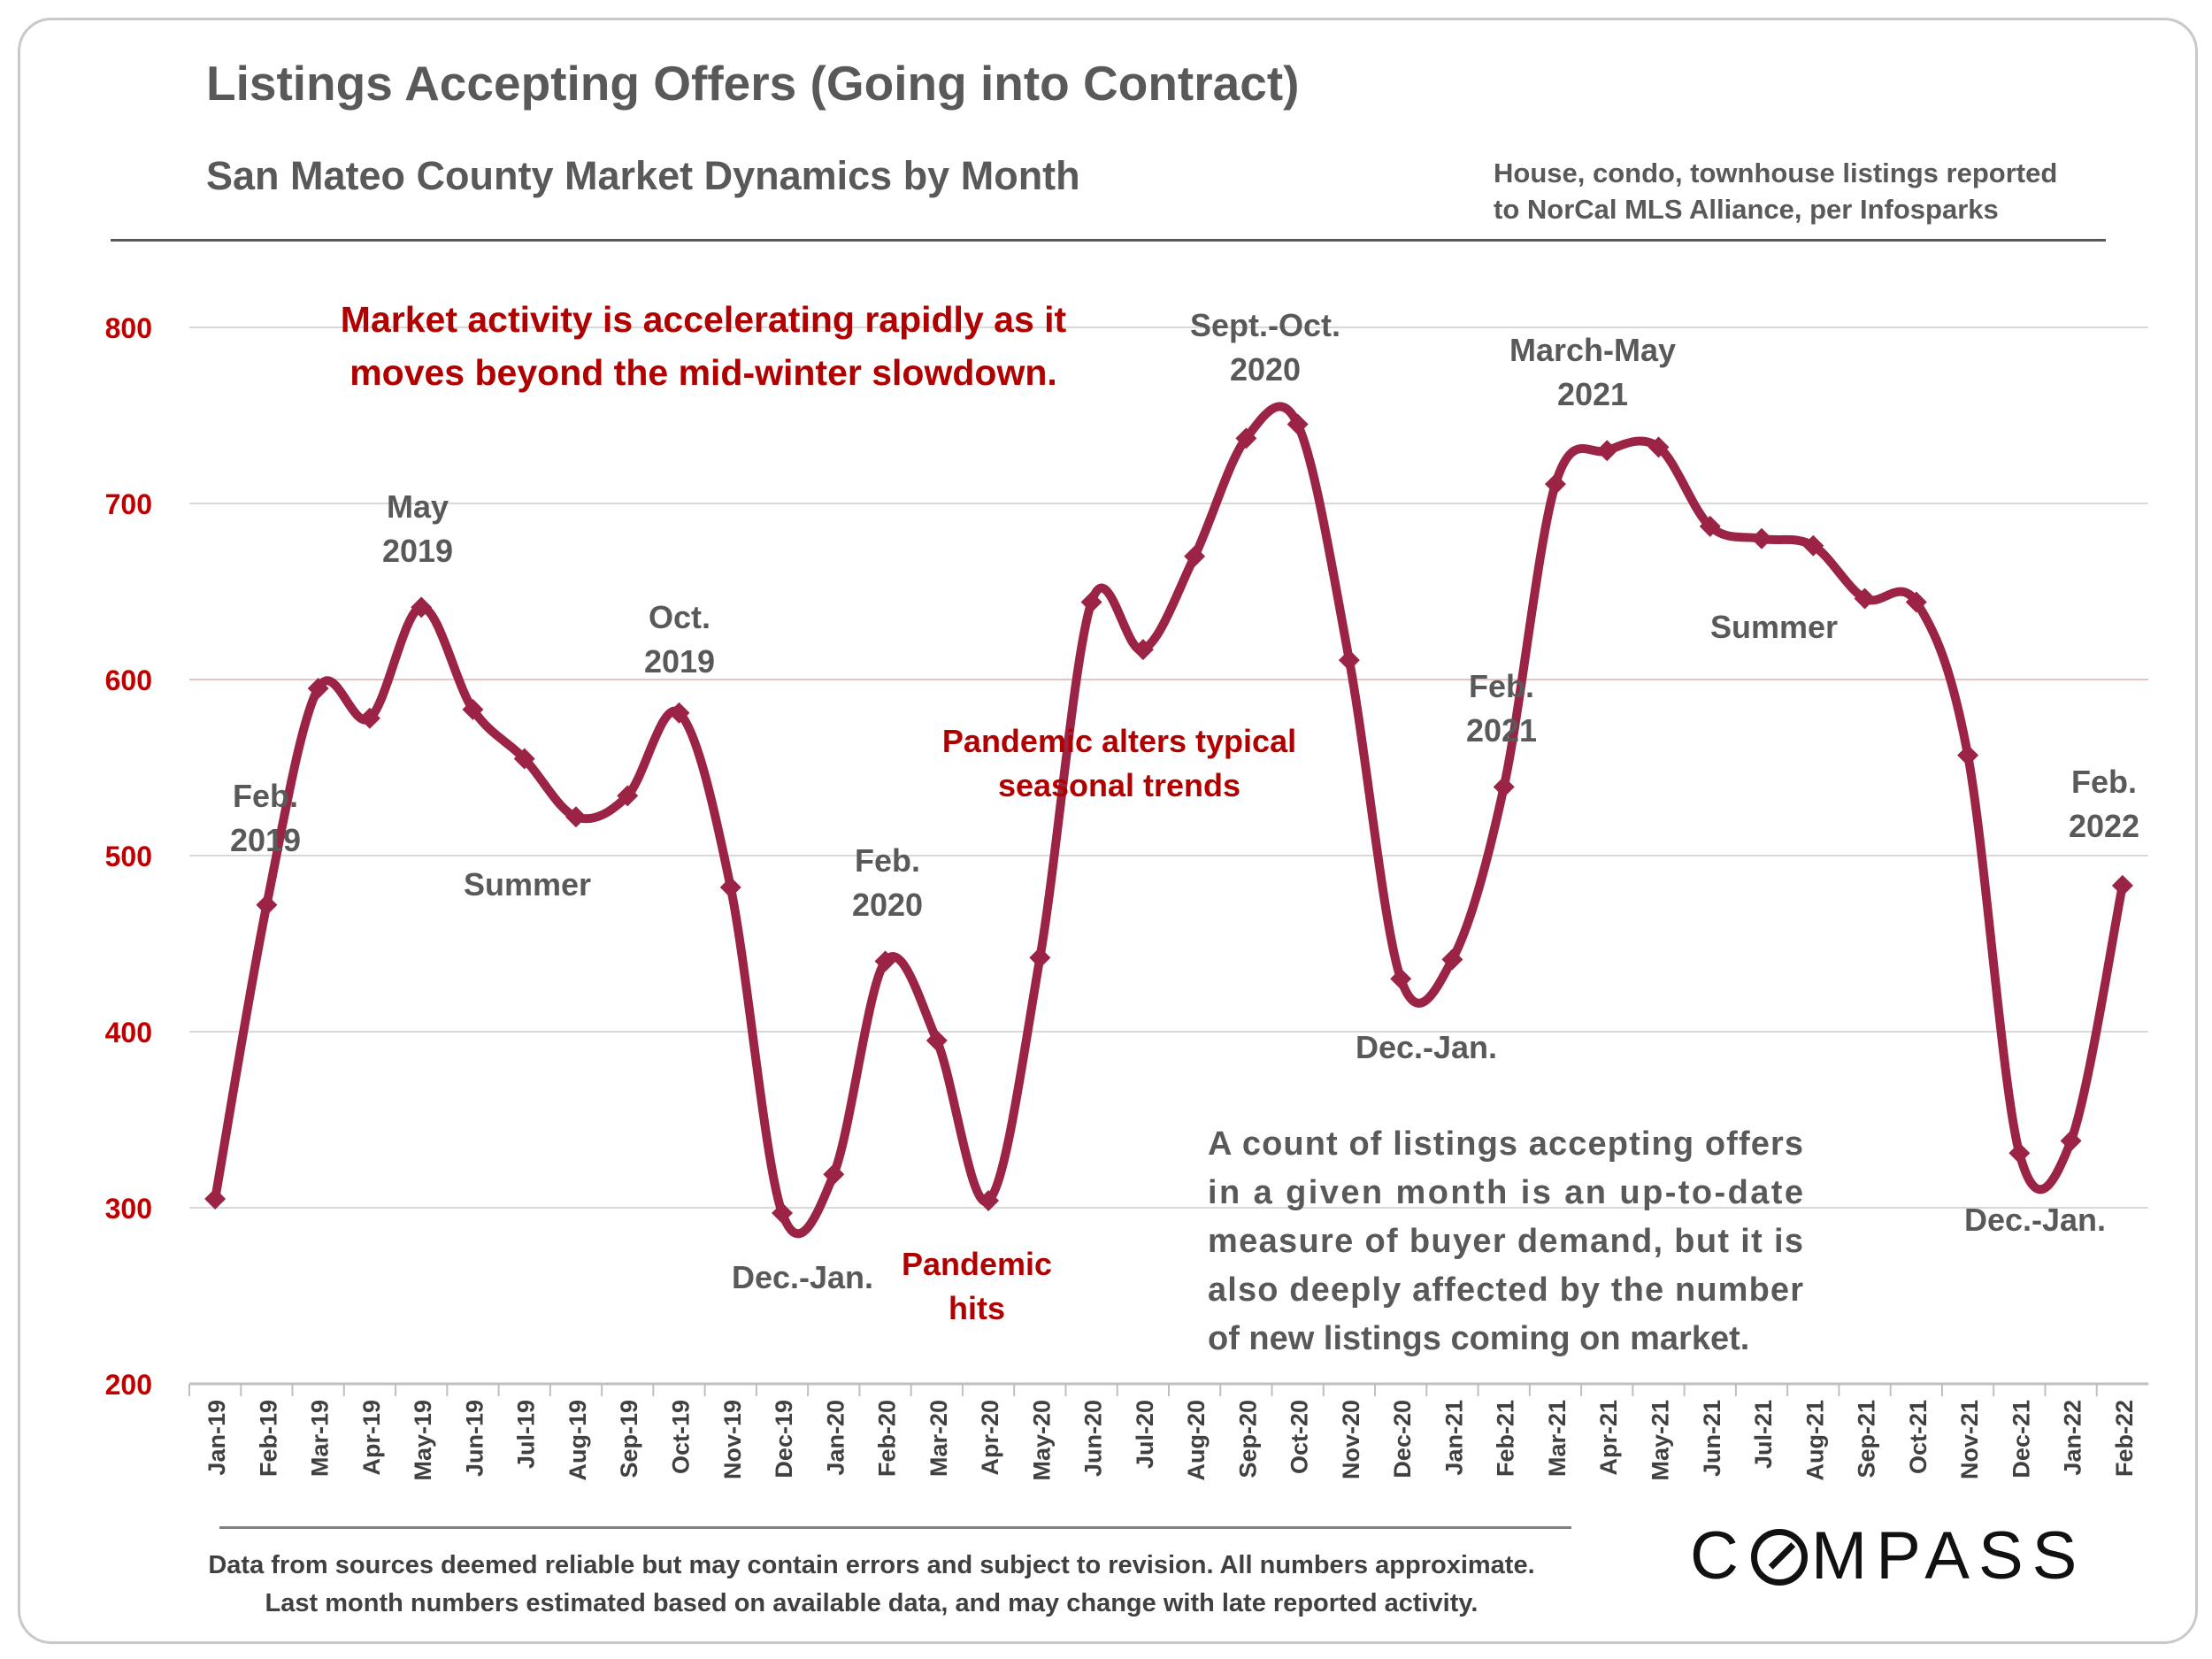 This screenshot has height=1659, width=2212. I want to click on annotation-text: measure of buyer demand, but it is, so click(1506, 1242).